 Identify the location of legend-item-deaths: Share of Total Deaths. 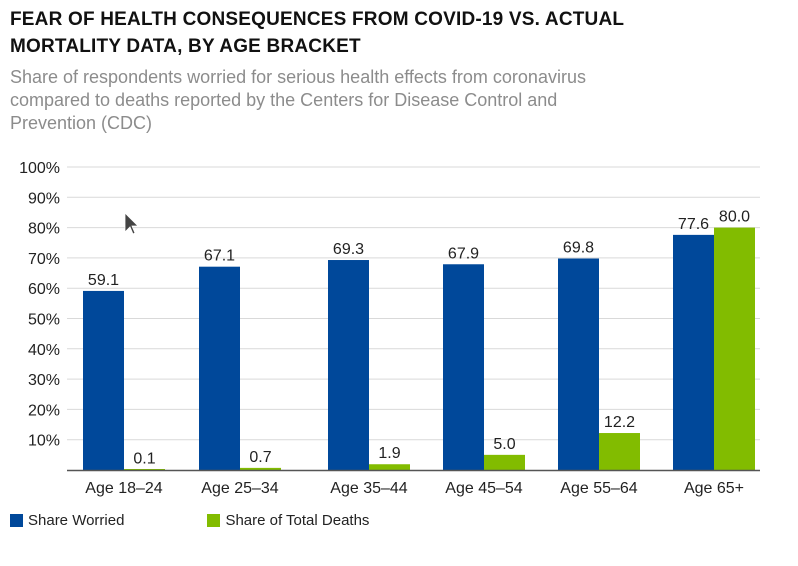
(288, 520).